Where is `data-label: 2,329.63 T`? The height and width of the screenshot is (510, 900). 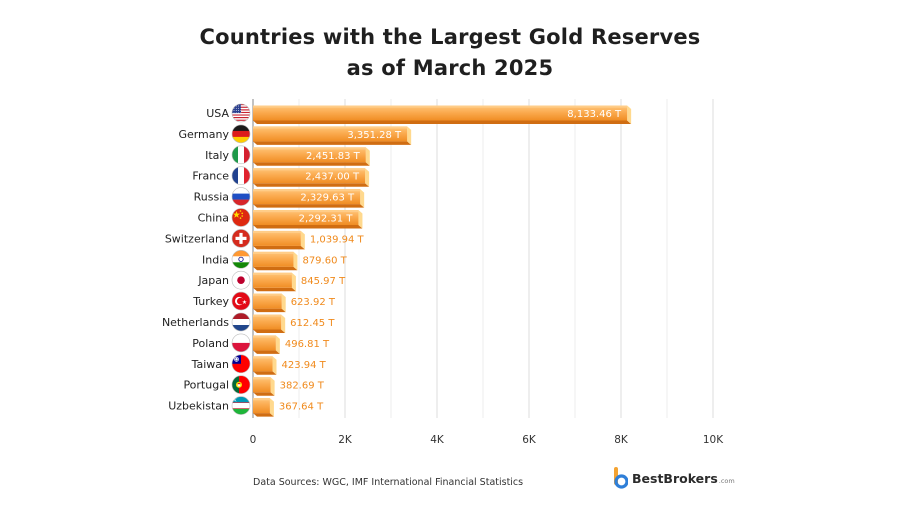 data-label: 2,329.63 T is located at coordinates (327, 198).